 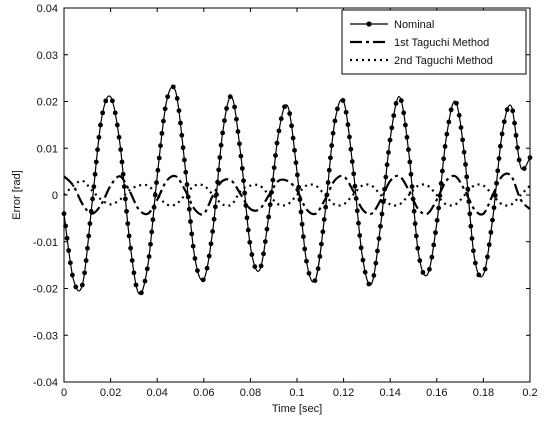 I want to click on y-tick-label: 0.04, so click(x=47, y=9).